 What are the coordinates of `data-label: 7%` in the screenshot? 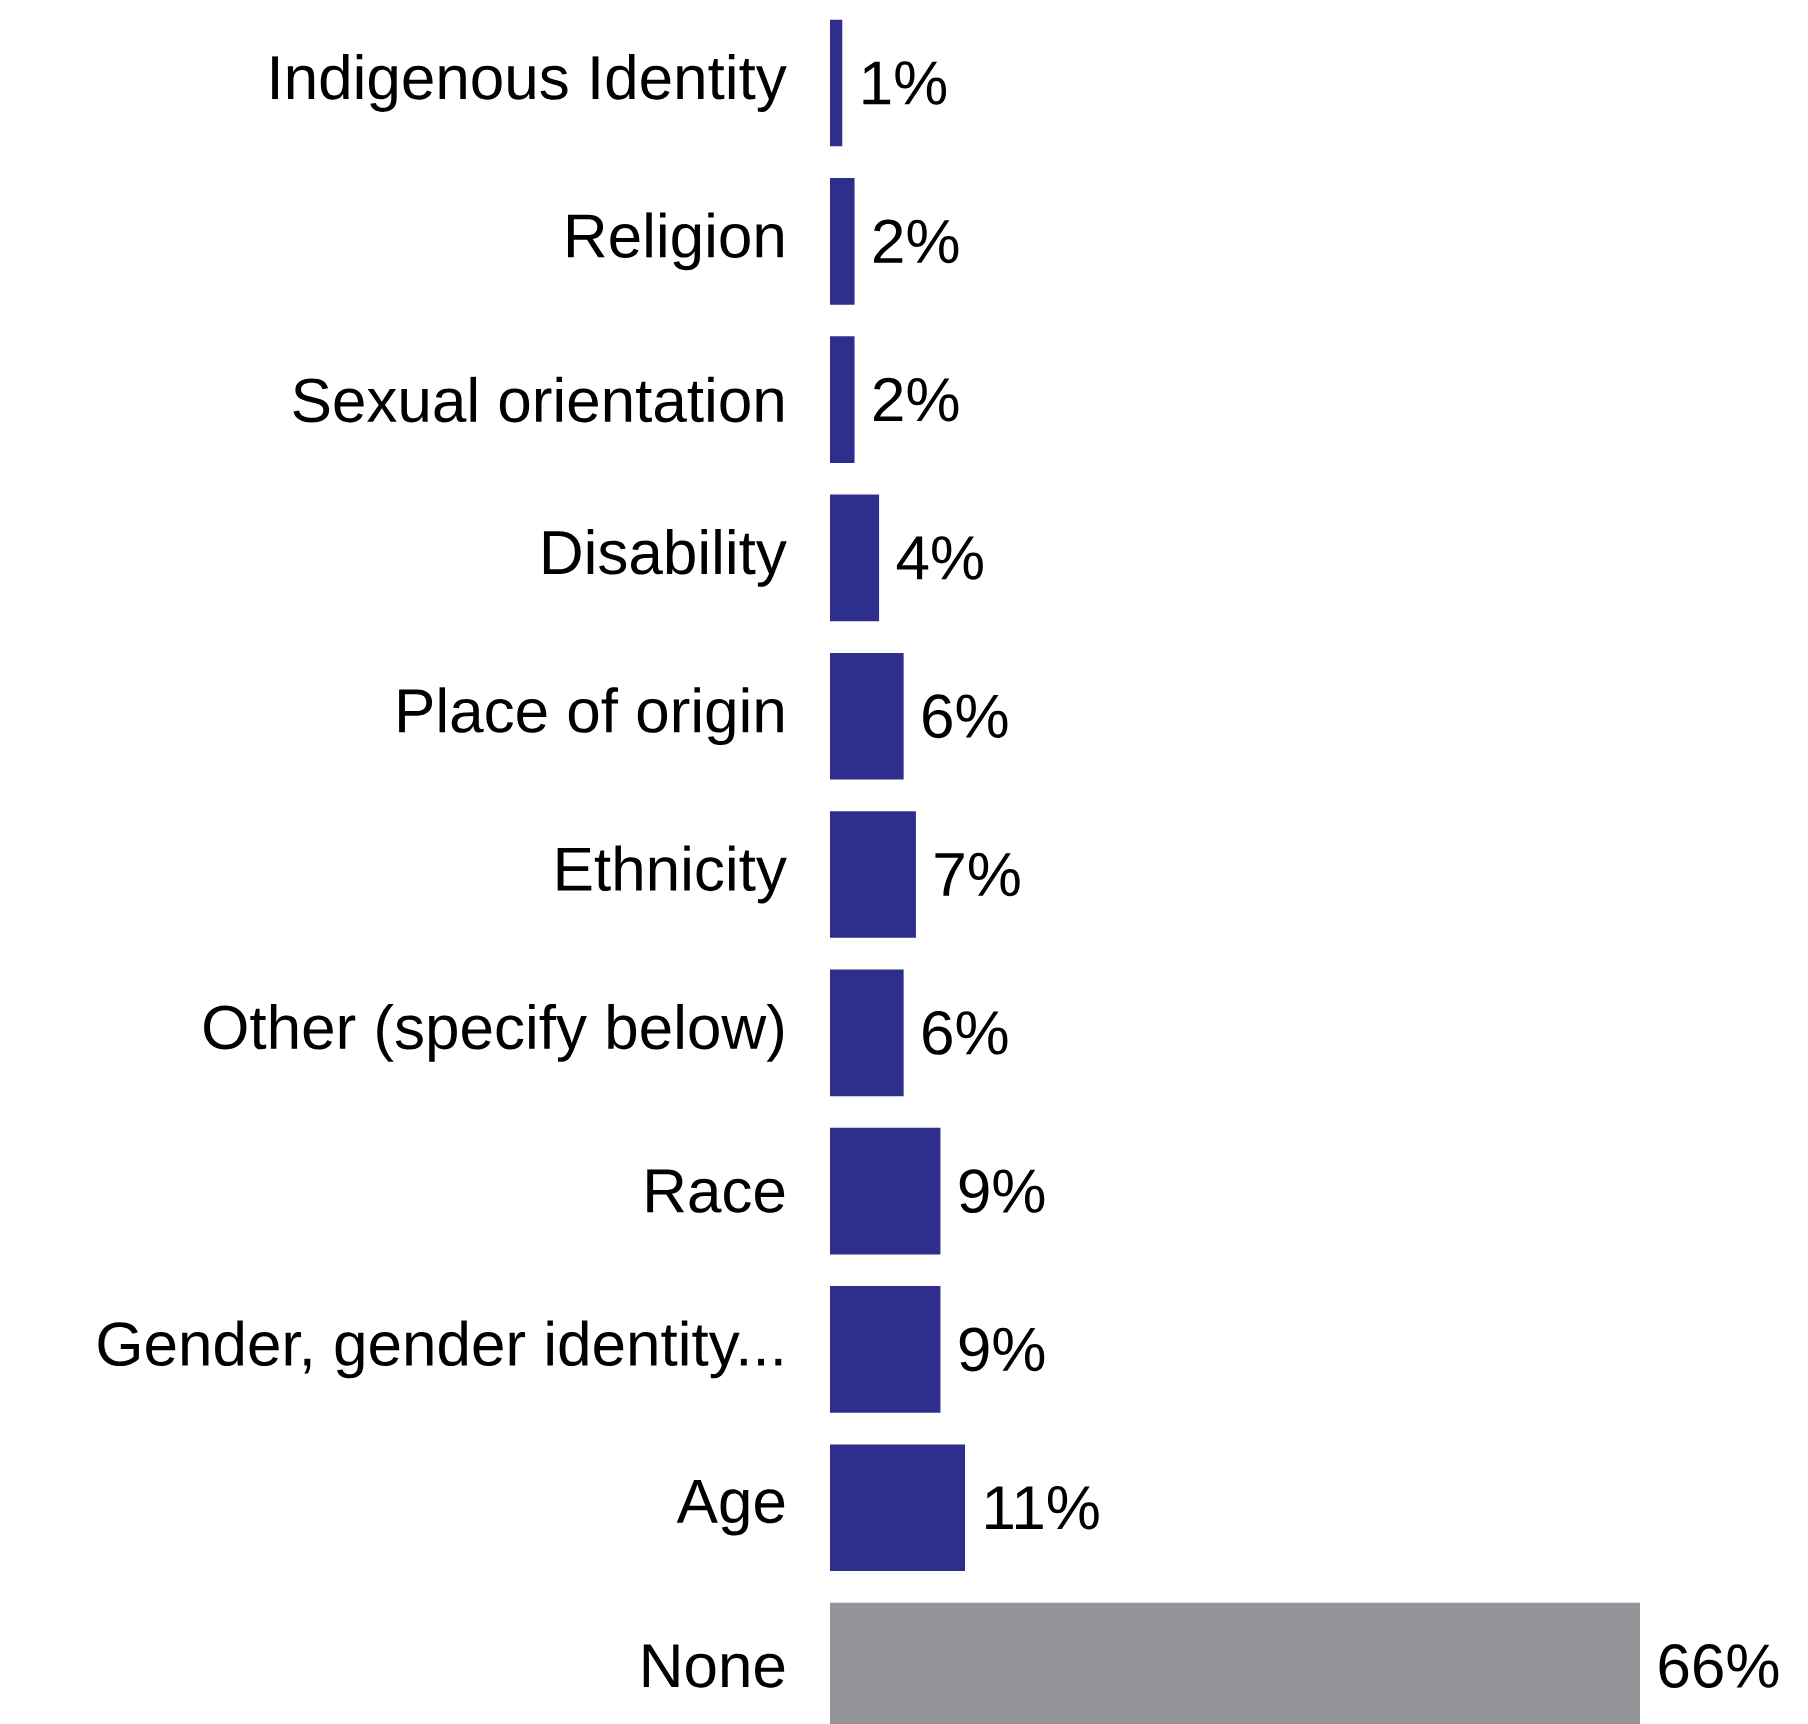 It's located at (977, 874).